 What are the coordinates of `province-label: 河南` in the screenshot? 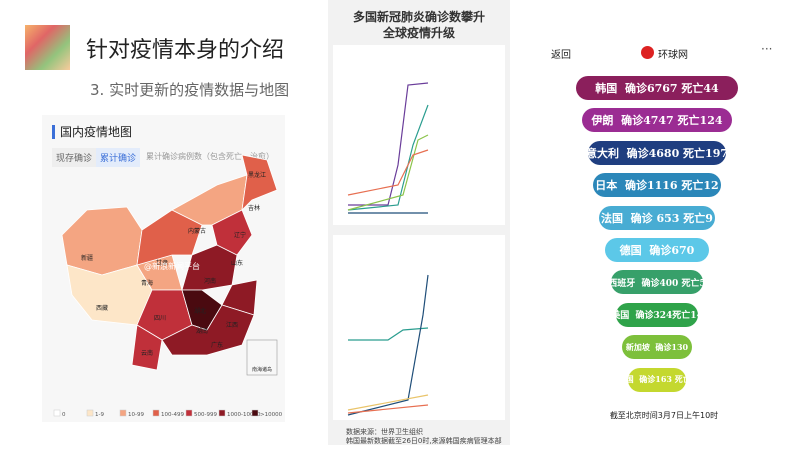 It's located at (210, 281).